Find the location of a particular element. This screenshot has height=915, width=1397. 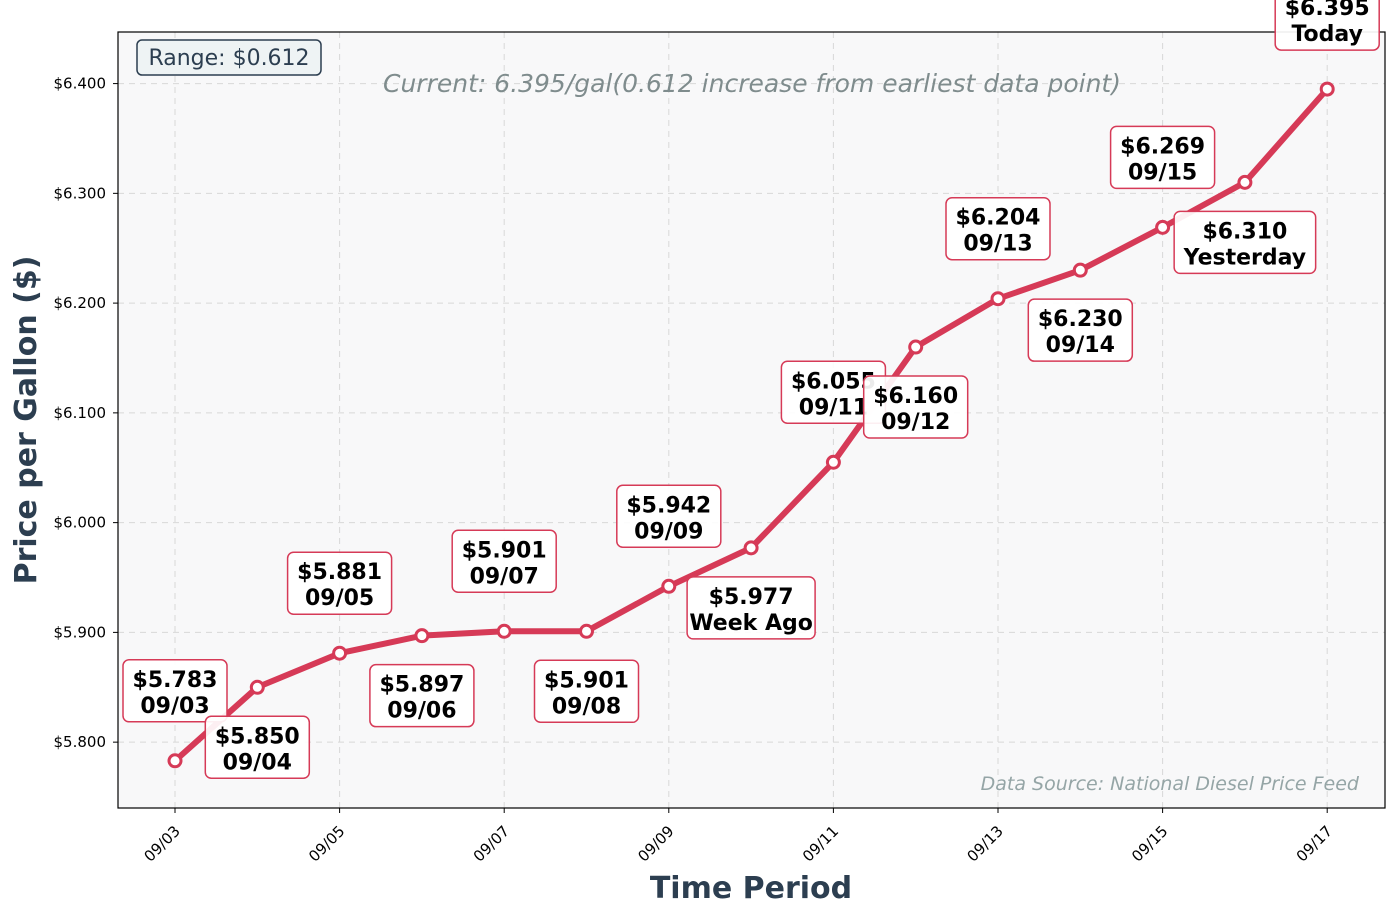

annotation-price: $5.783 is located at coordinates (175, 680).